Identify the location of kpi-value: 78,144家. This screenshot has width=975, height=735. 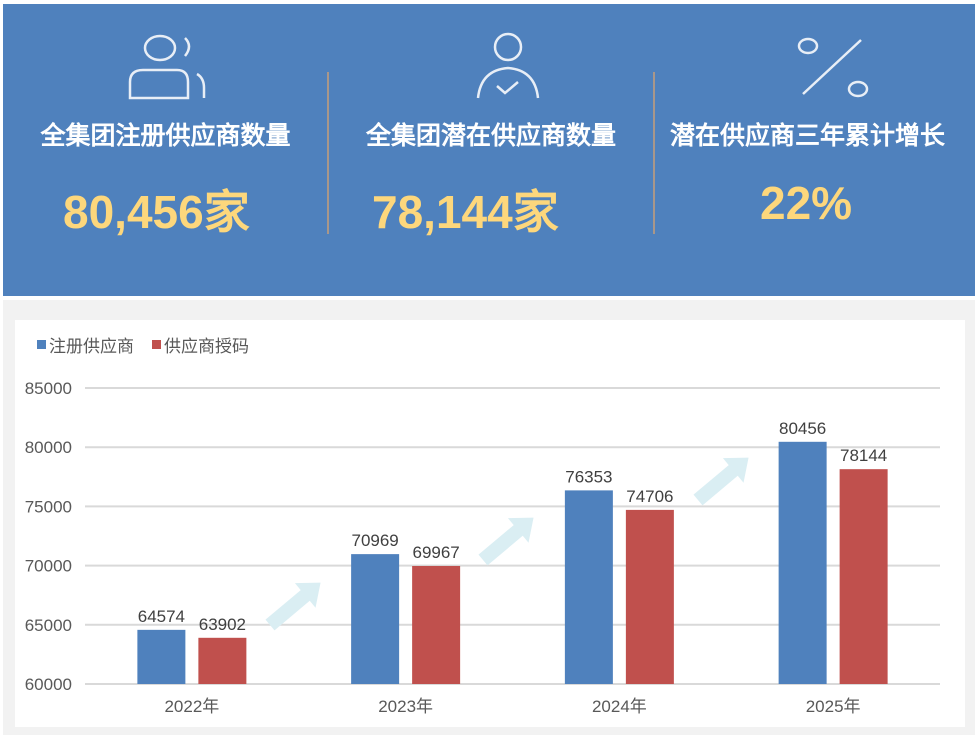
(465, 212).